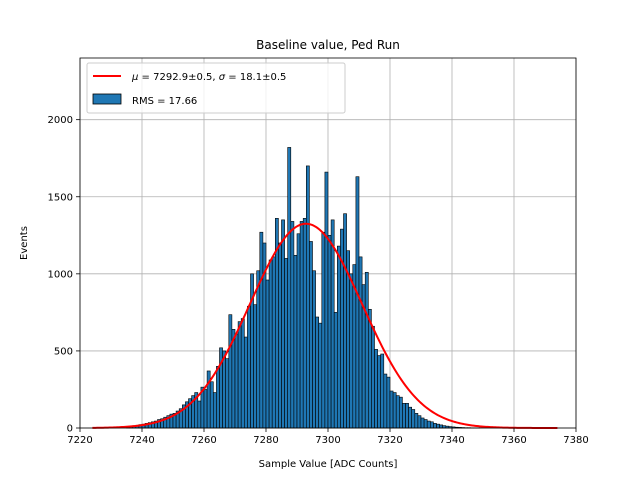  What do you see at coordinates (265, 440) in the screenshot?
I see `x-tick-label: 7280` at bounding box center [265, 440].